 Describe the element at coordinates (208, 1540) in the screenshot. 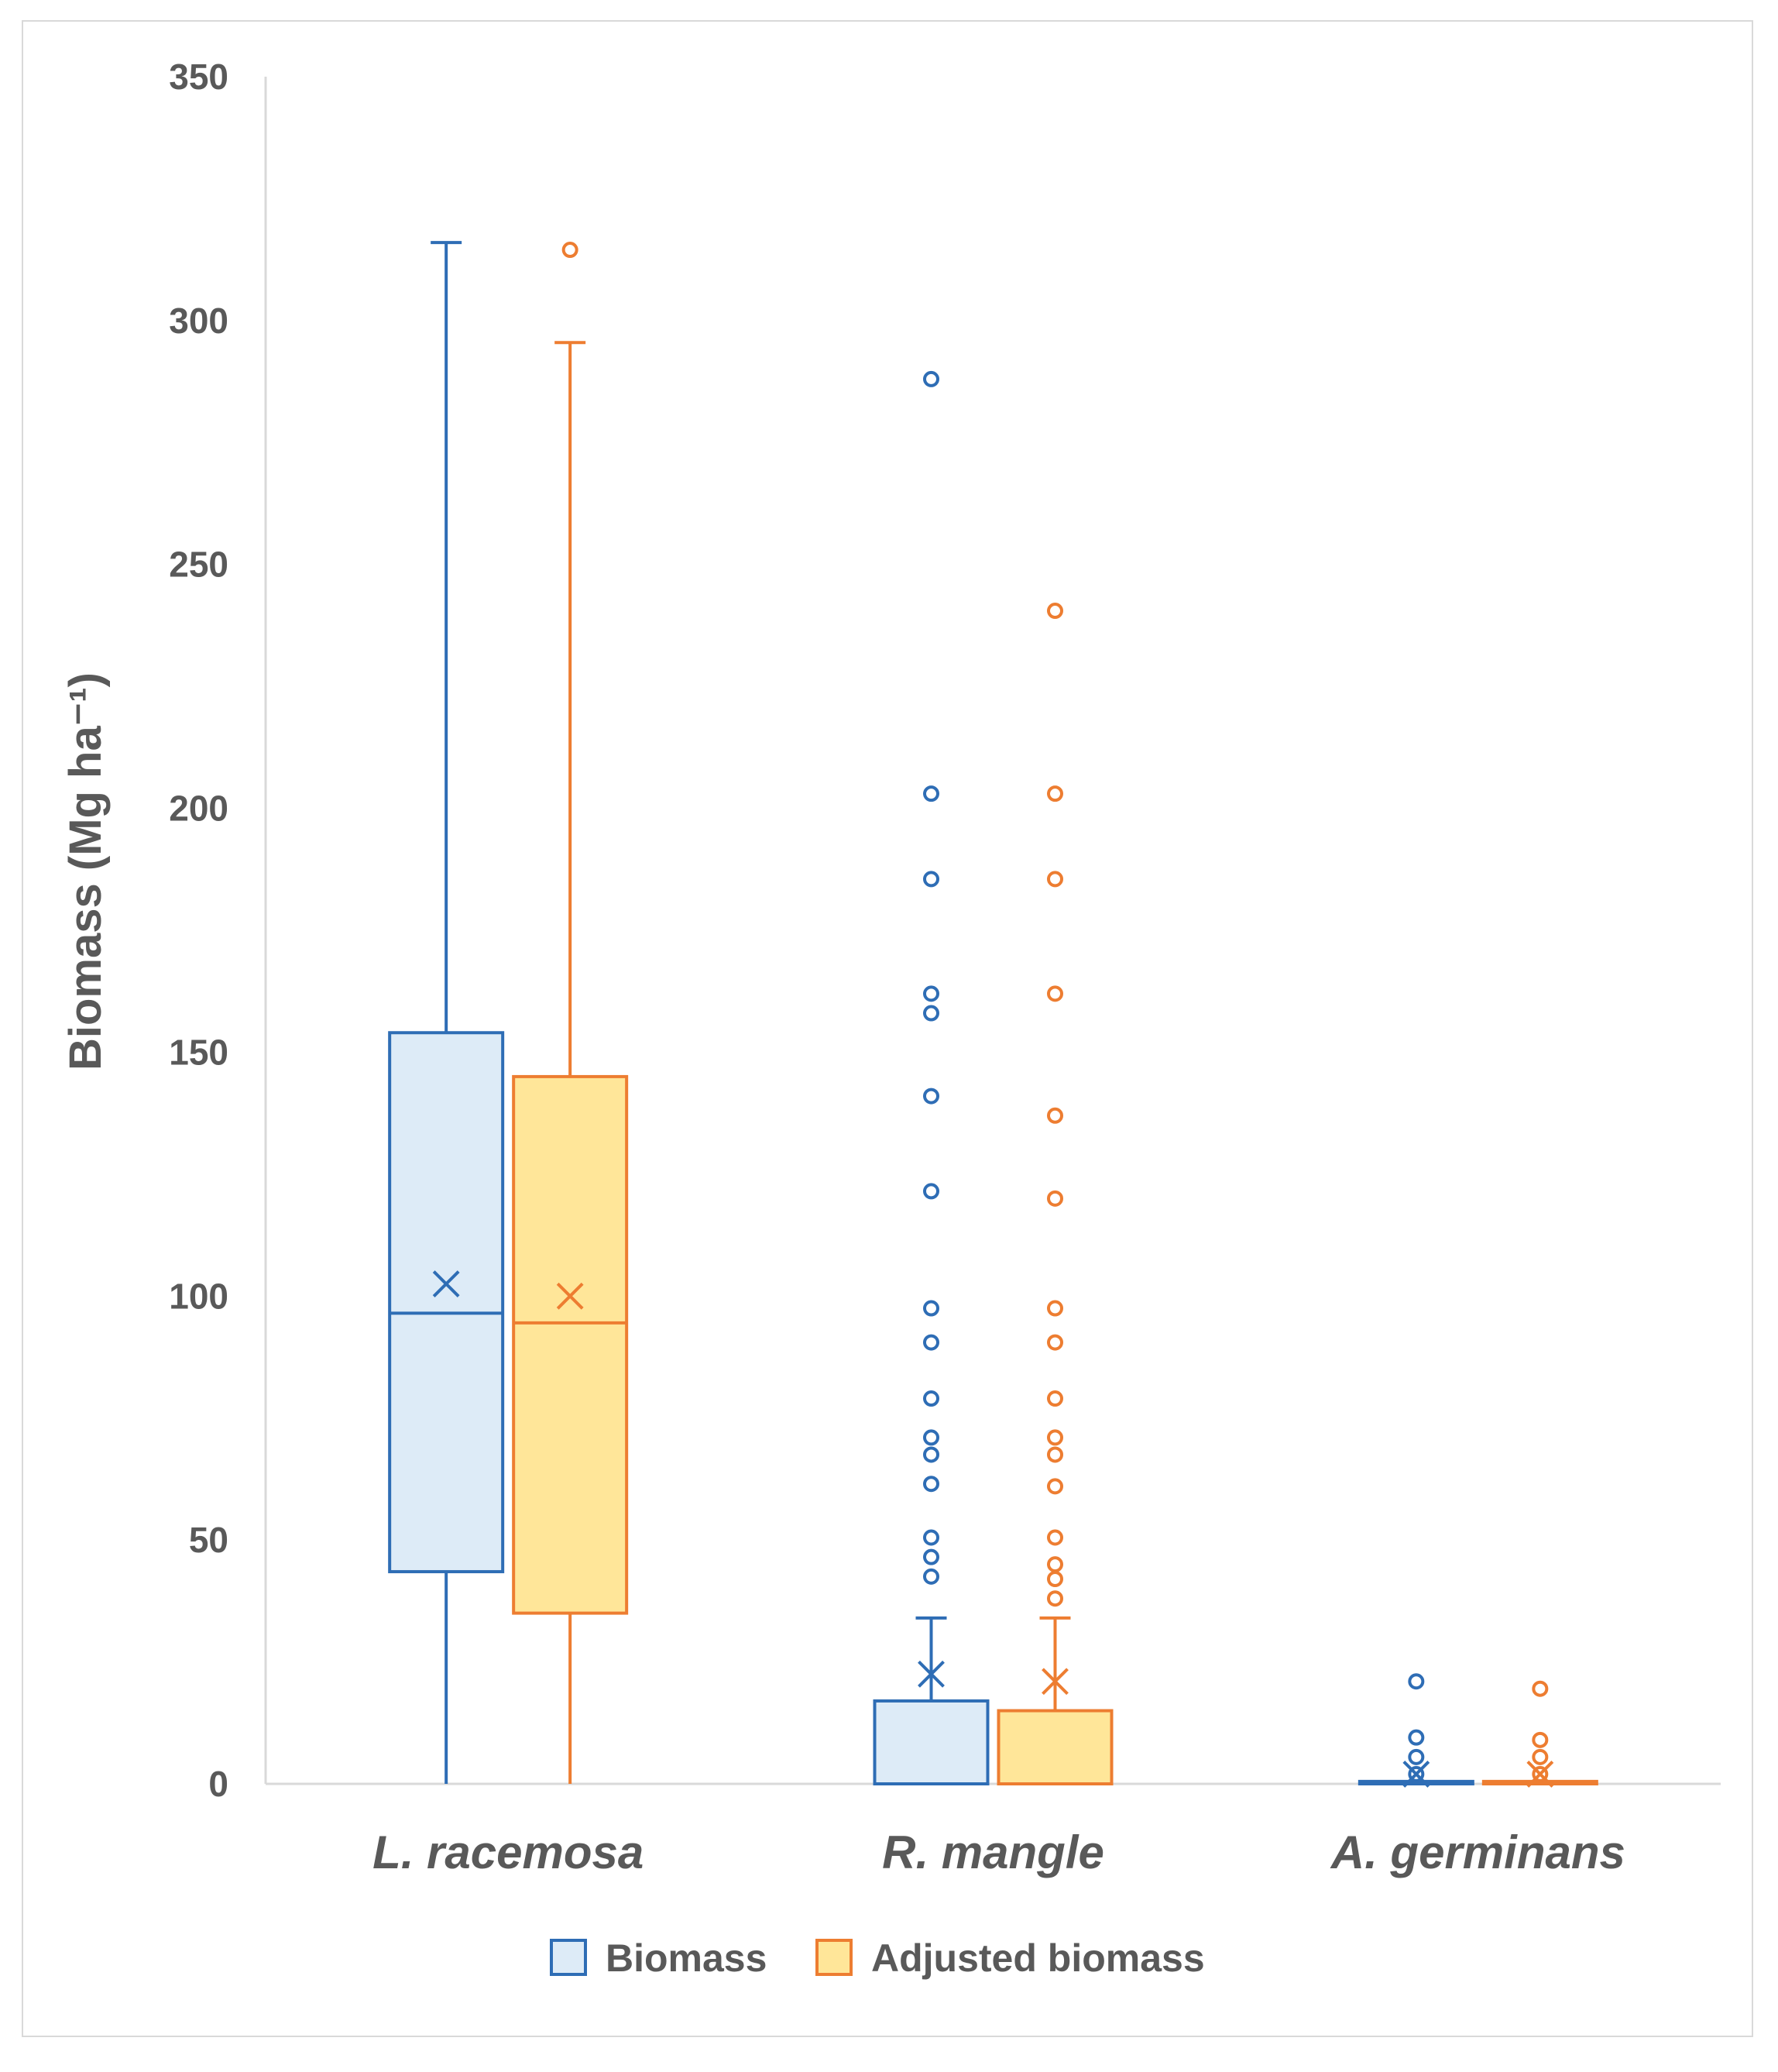

I see `y-tick-label: 50` at that location.